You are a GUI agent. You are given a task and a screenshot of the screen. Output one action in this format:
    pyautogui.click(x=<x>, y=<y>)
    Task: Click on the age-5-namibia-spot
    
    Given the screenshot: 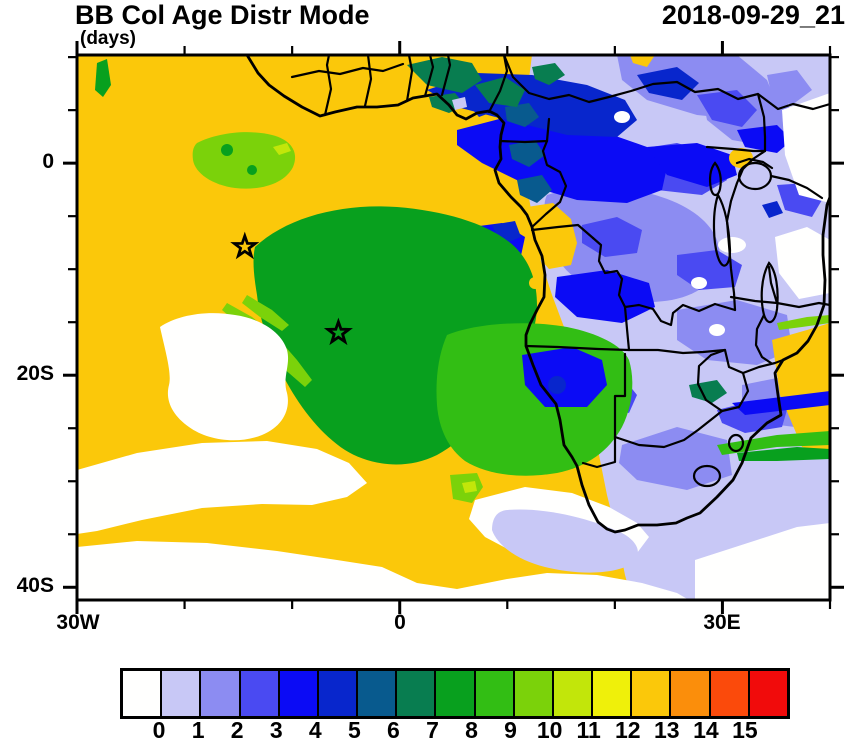 What is the action you would take?
    pyautogui.click(x=557, y=385)
    